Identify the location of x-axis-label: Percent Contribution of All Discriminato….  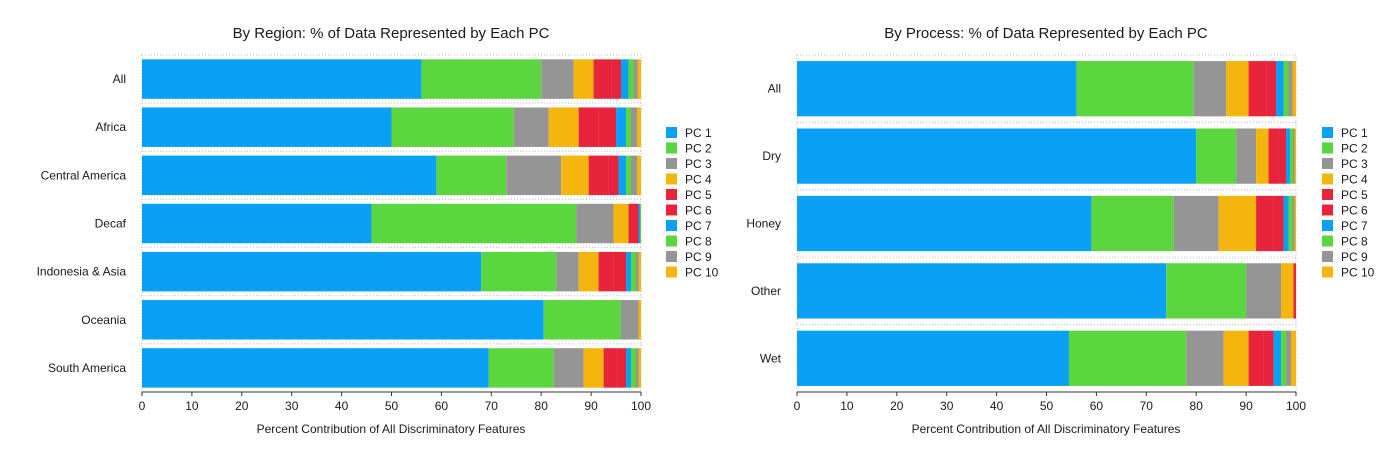
(391, 429).